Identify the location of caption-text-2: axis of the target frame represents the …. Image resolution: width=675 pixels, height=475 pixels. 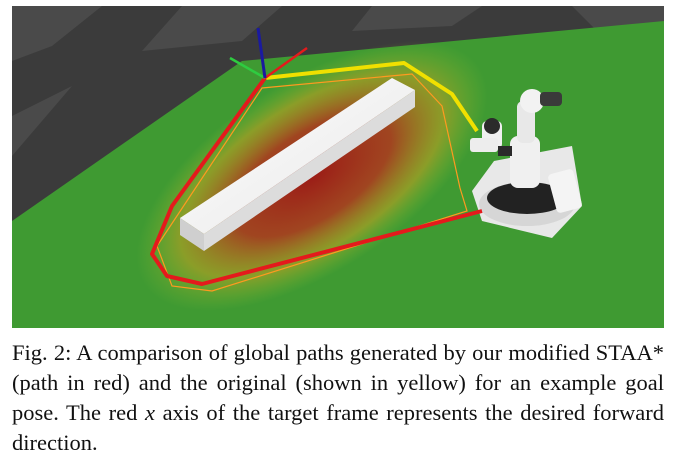
(338, 427).